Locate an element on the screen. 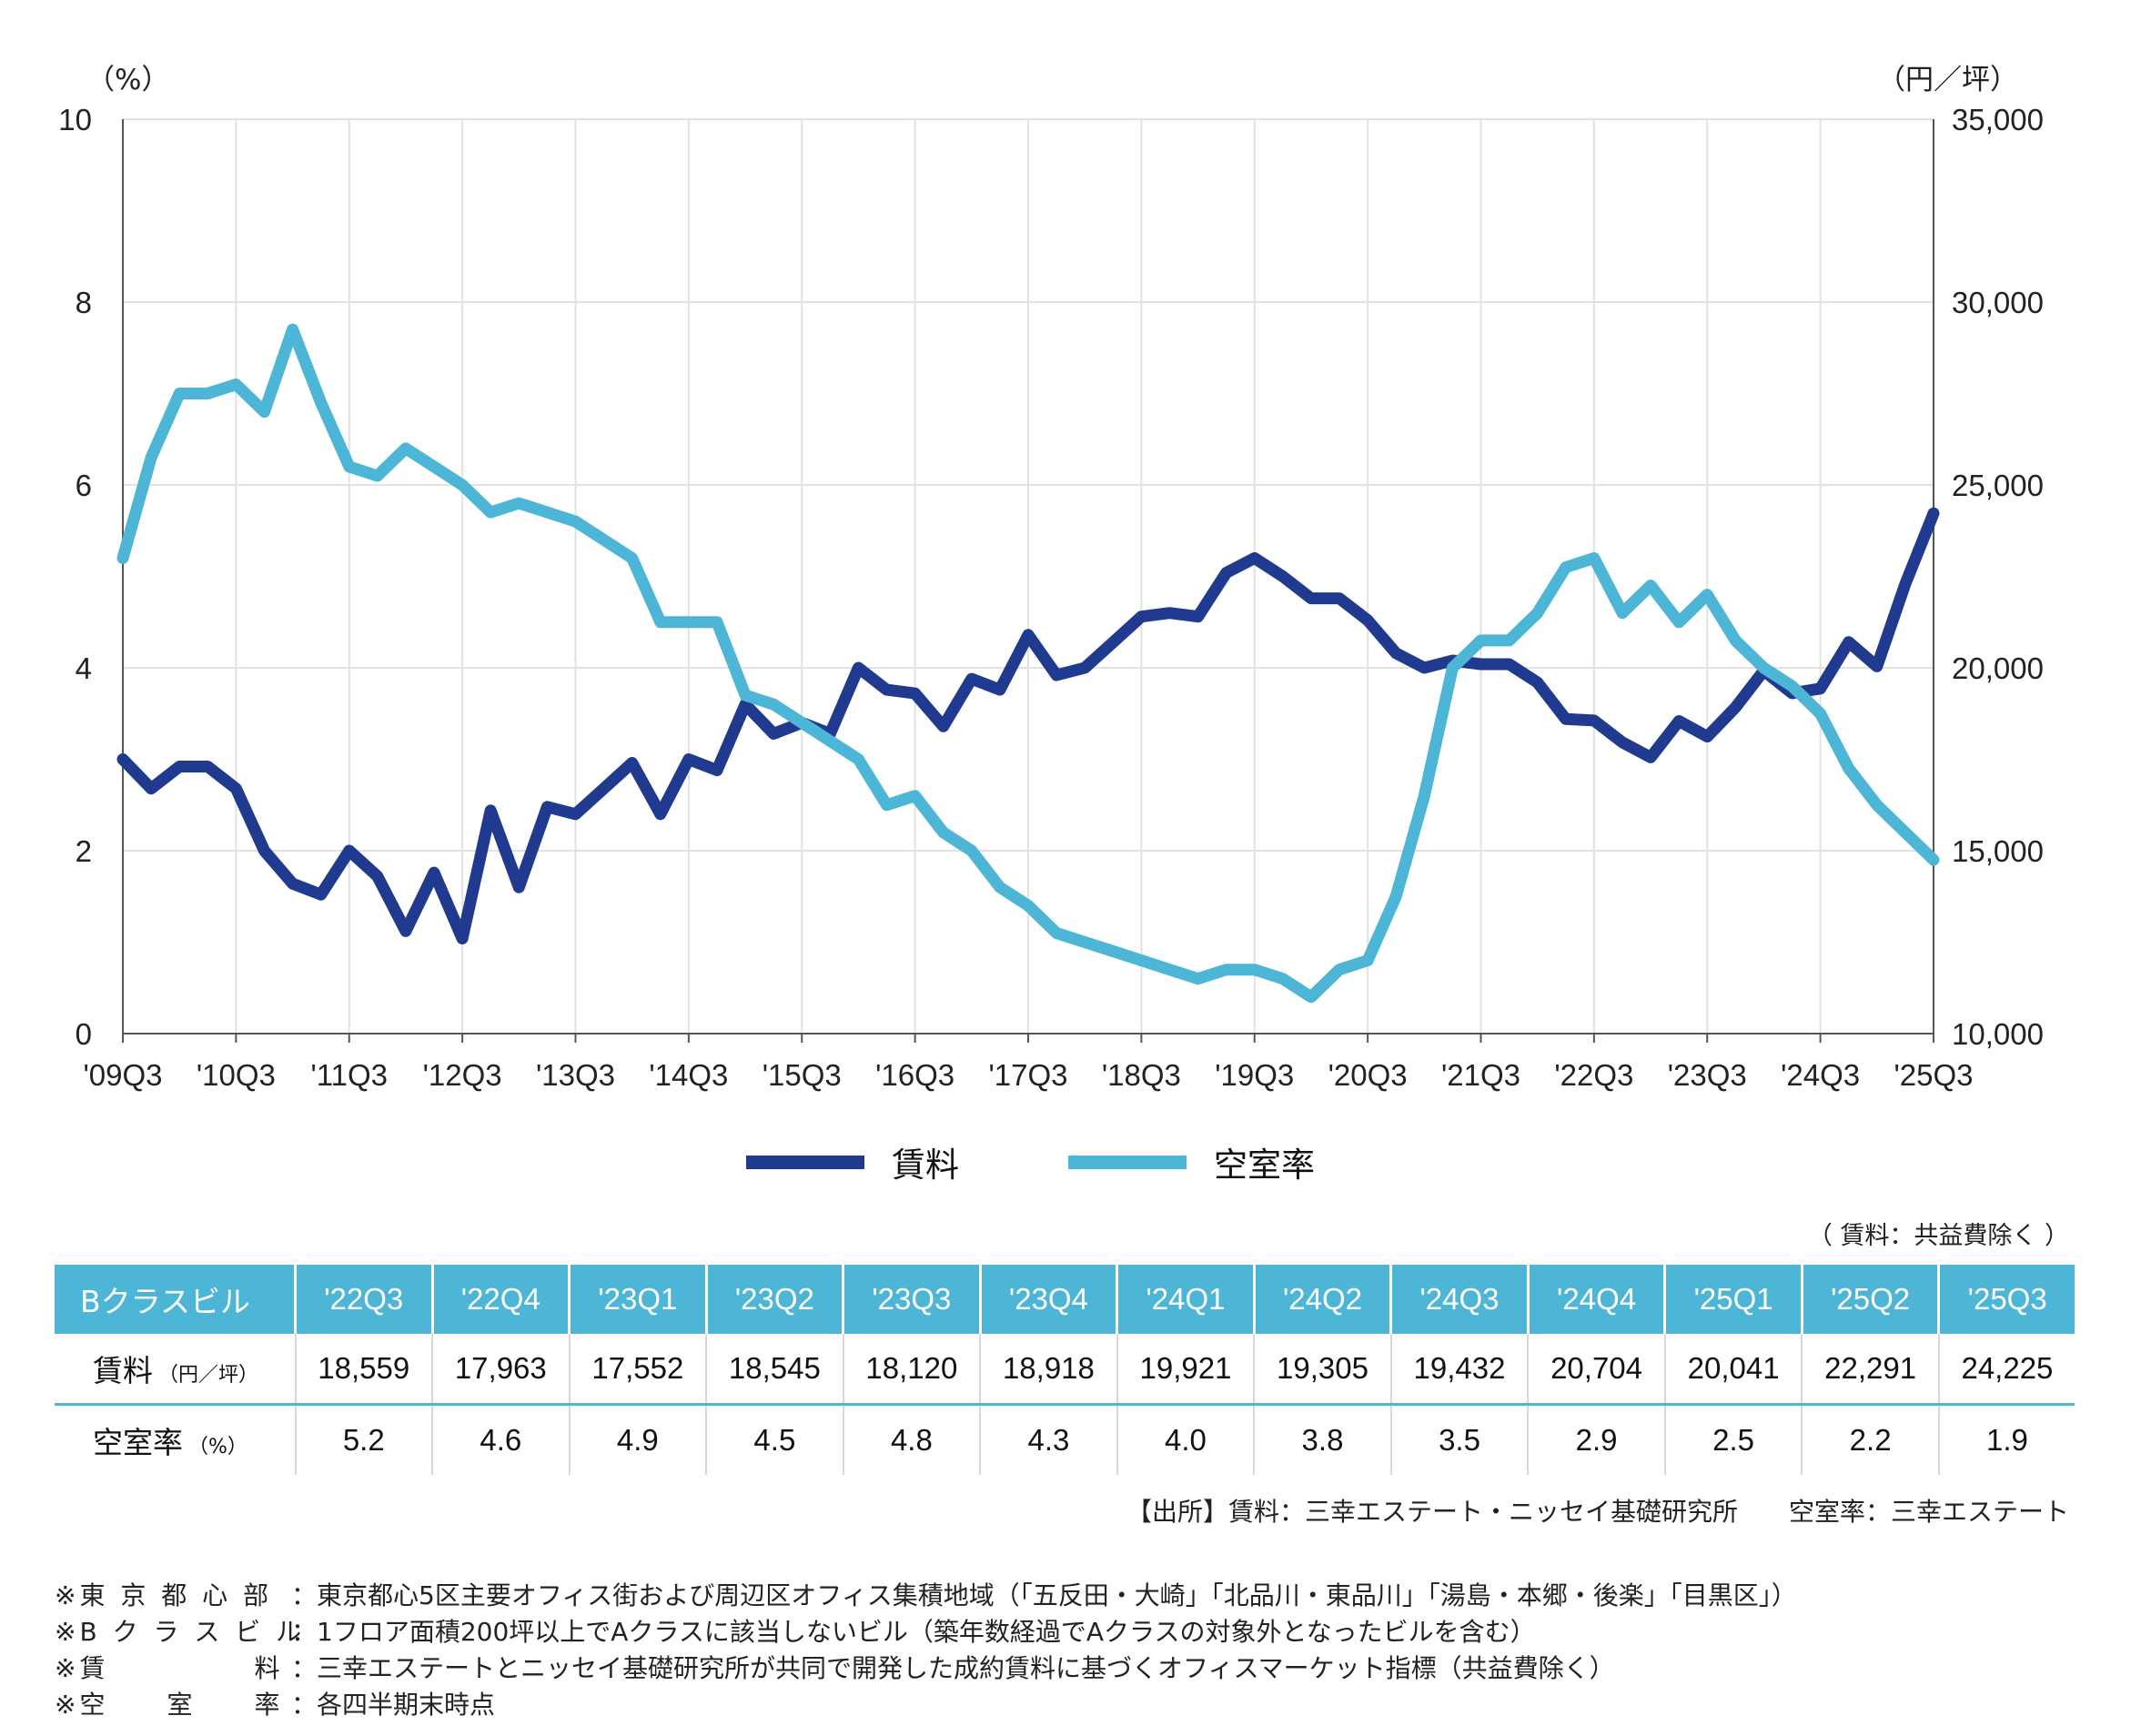  x-tick-label: '15Q3 is located at coordinates (803, 1075).